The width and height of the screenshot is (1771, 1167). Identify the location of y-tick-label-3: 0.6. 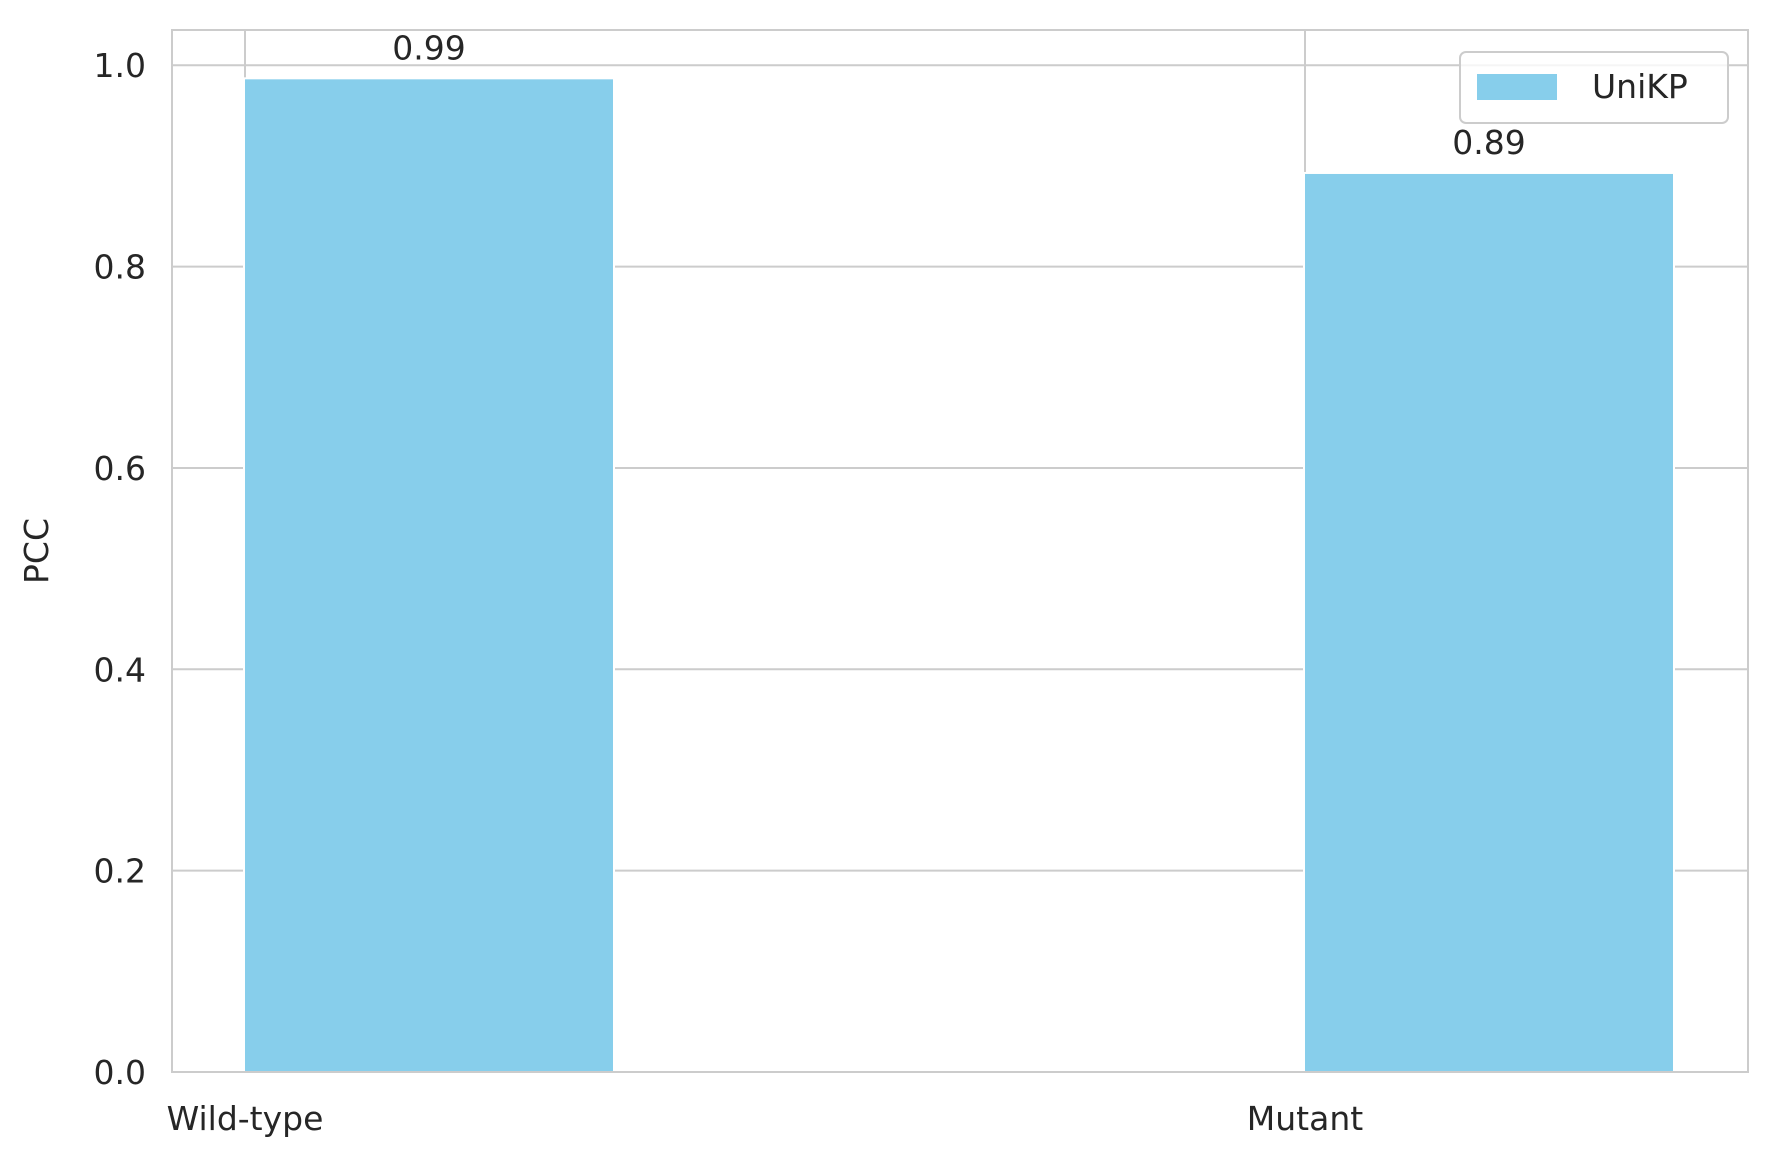
(120, 468).